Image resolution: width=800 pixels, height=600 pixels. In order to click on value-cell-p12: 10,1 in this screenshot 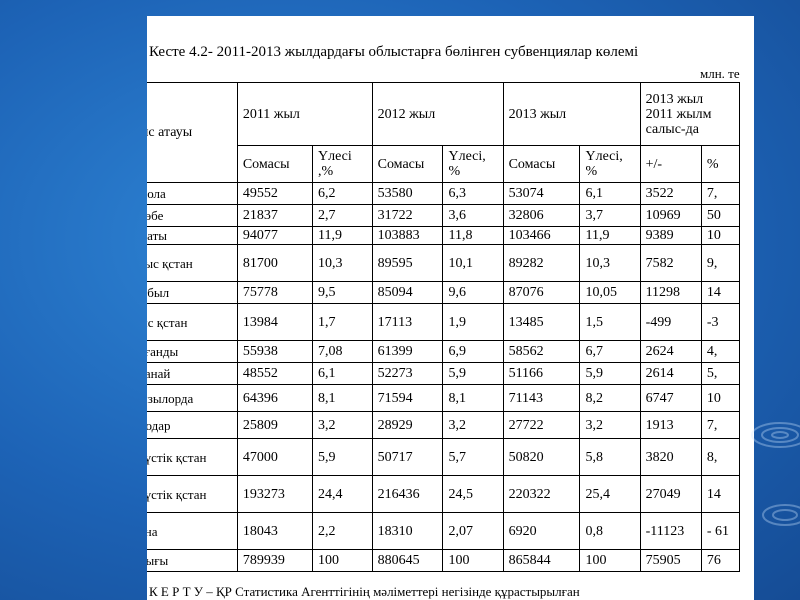, I will do `click(473, 263)`.